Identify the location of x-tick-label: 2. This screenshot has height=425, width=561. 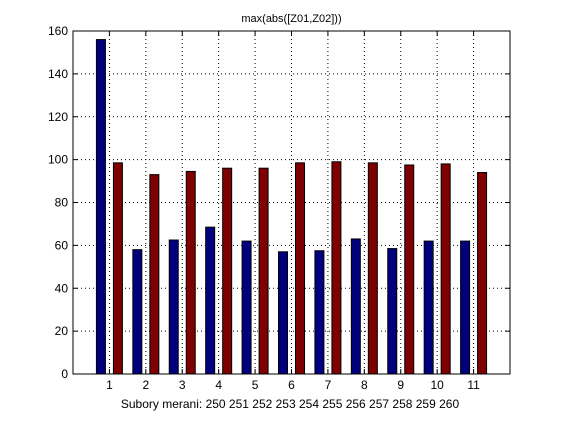
(145, 385).